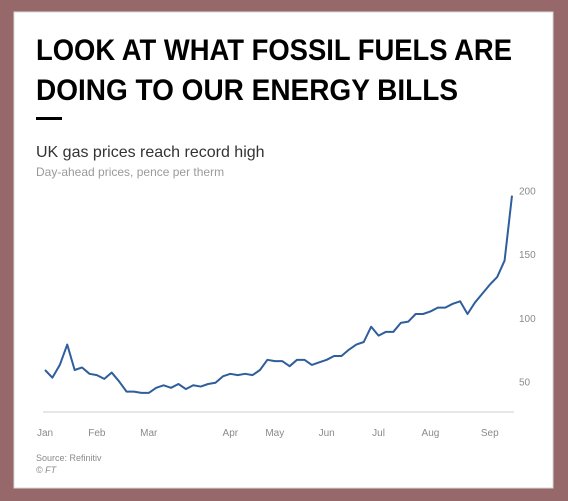 The image size is (568, 501). Describe the element at coordinates (69, 458) in the screenshot. I see `source: Source: Refinitiv` at that location.